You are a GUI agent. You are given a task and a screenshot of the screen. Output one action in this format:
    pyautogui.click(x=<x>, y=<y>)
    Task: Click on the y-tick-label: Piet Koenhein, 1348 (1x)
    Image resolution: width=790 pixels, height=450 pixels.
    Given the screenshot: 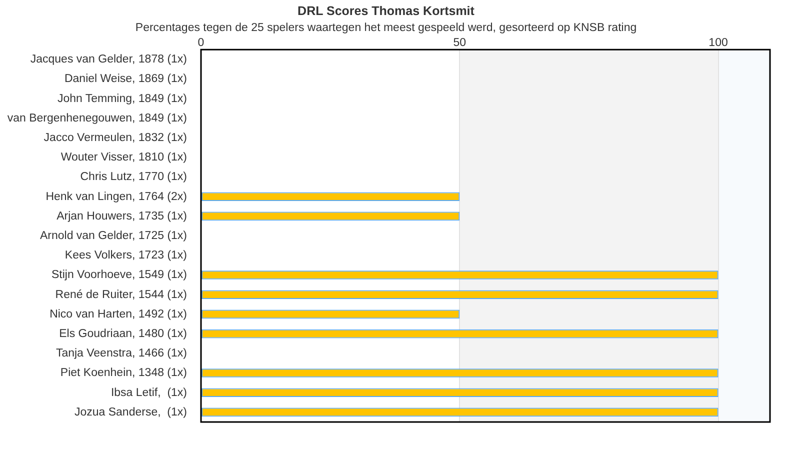 What is the action you would take?
    pyautogui.click(x=124, y=373)
    